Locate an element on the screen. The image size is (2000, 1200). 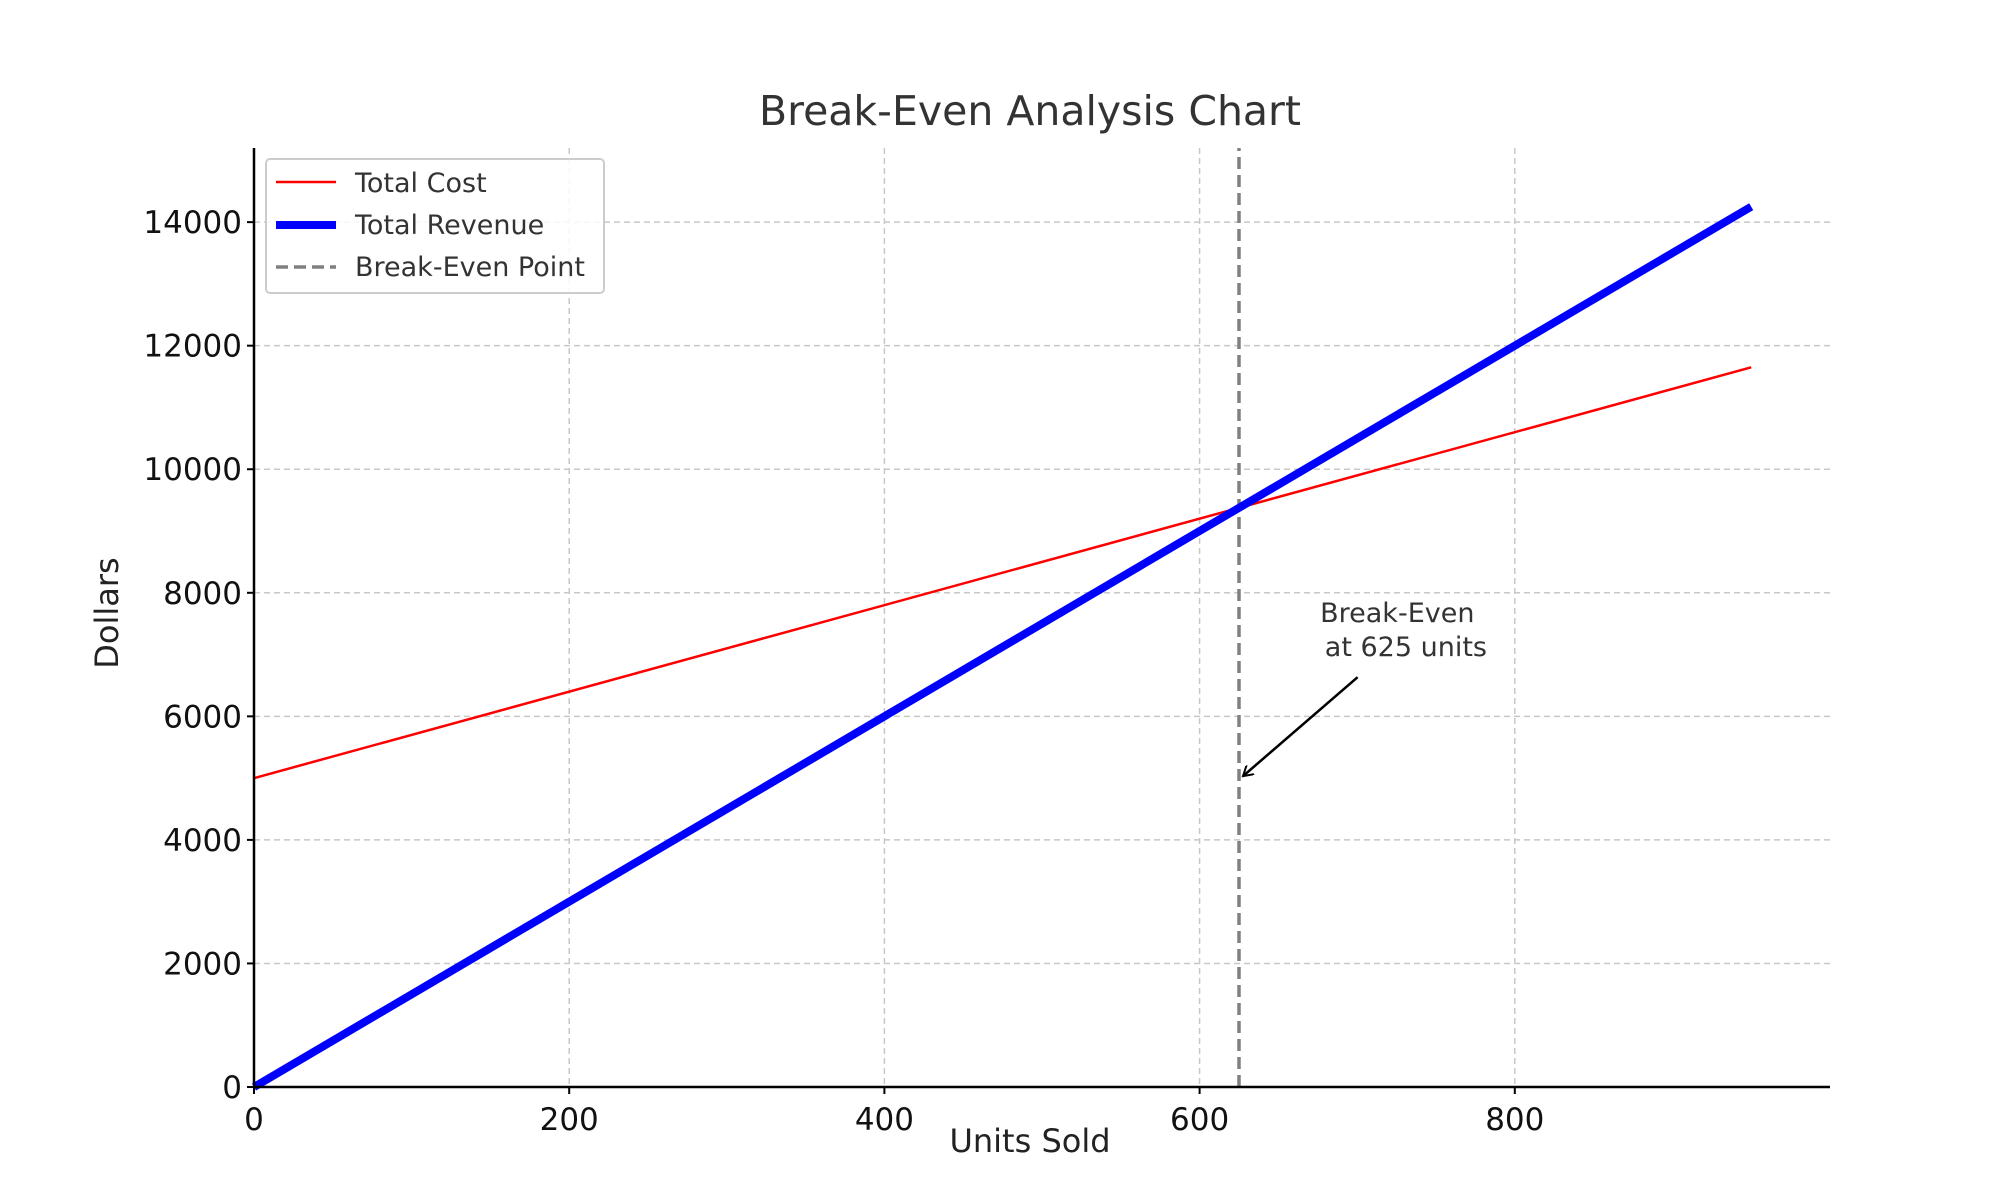
legend-label-break-even: Break-Even Point is located at coordinates (470, 267).